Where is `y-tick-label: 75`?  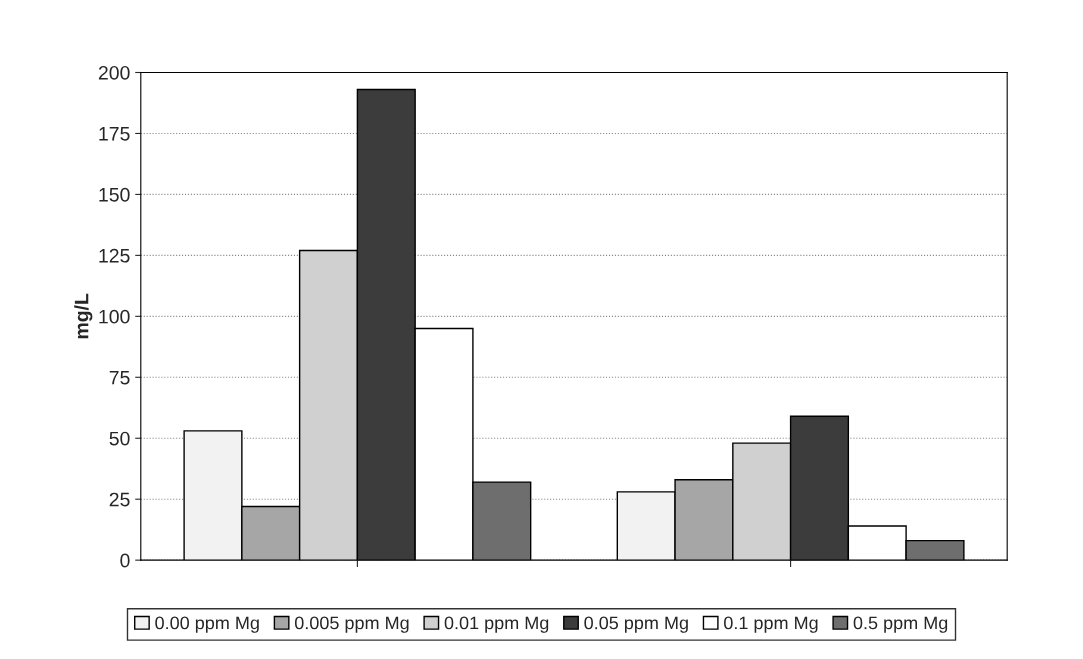
y-tick-label: 75 is located at coordinates (119, 377).